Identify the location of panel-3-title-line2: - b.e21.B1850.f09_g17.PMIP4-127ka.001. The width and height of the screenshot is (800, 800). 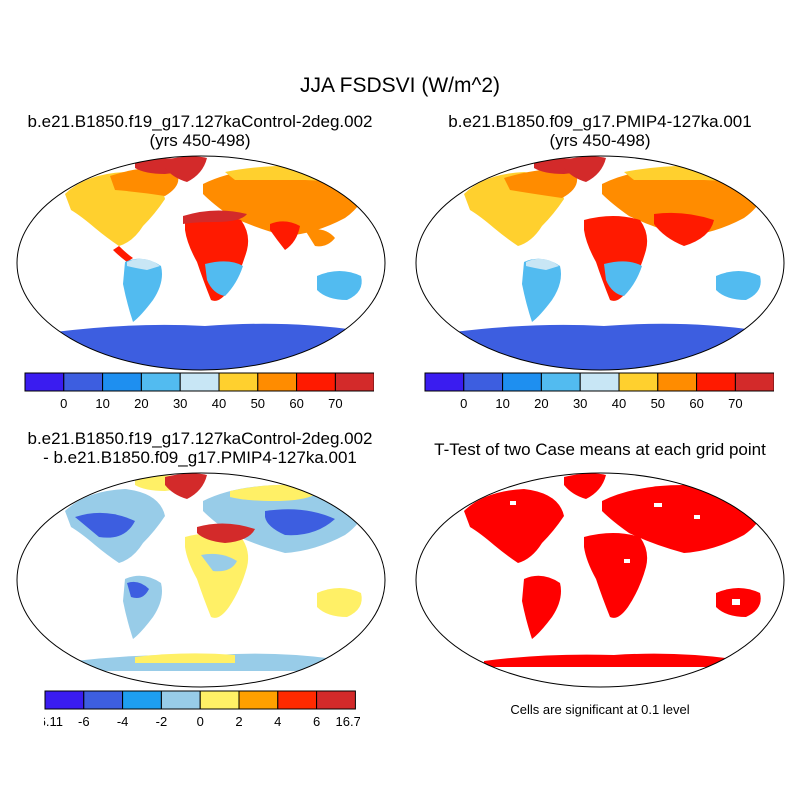
(200, 457).